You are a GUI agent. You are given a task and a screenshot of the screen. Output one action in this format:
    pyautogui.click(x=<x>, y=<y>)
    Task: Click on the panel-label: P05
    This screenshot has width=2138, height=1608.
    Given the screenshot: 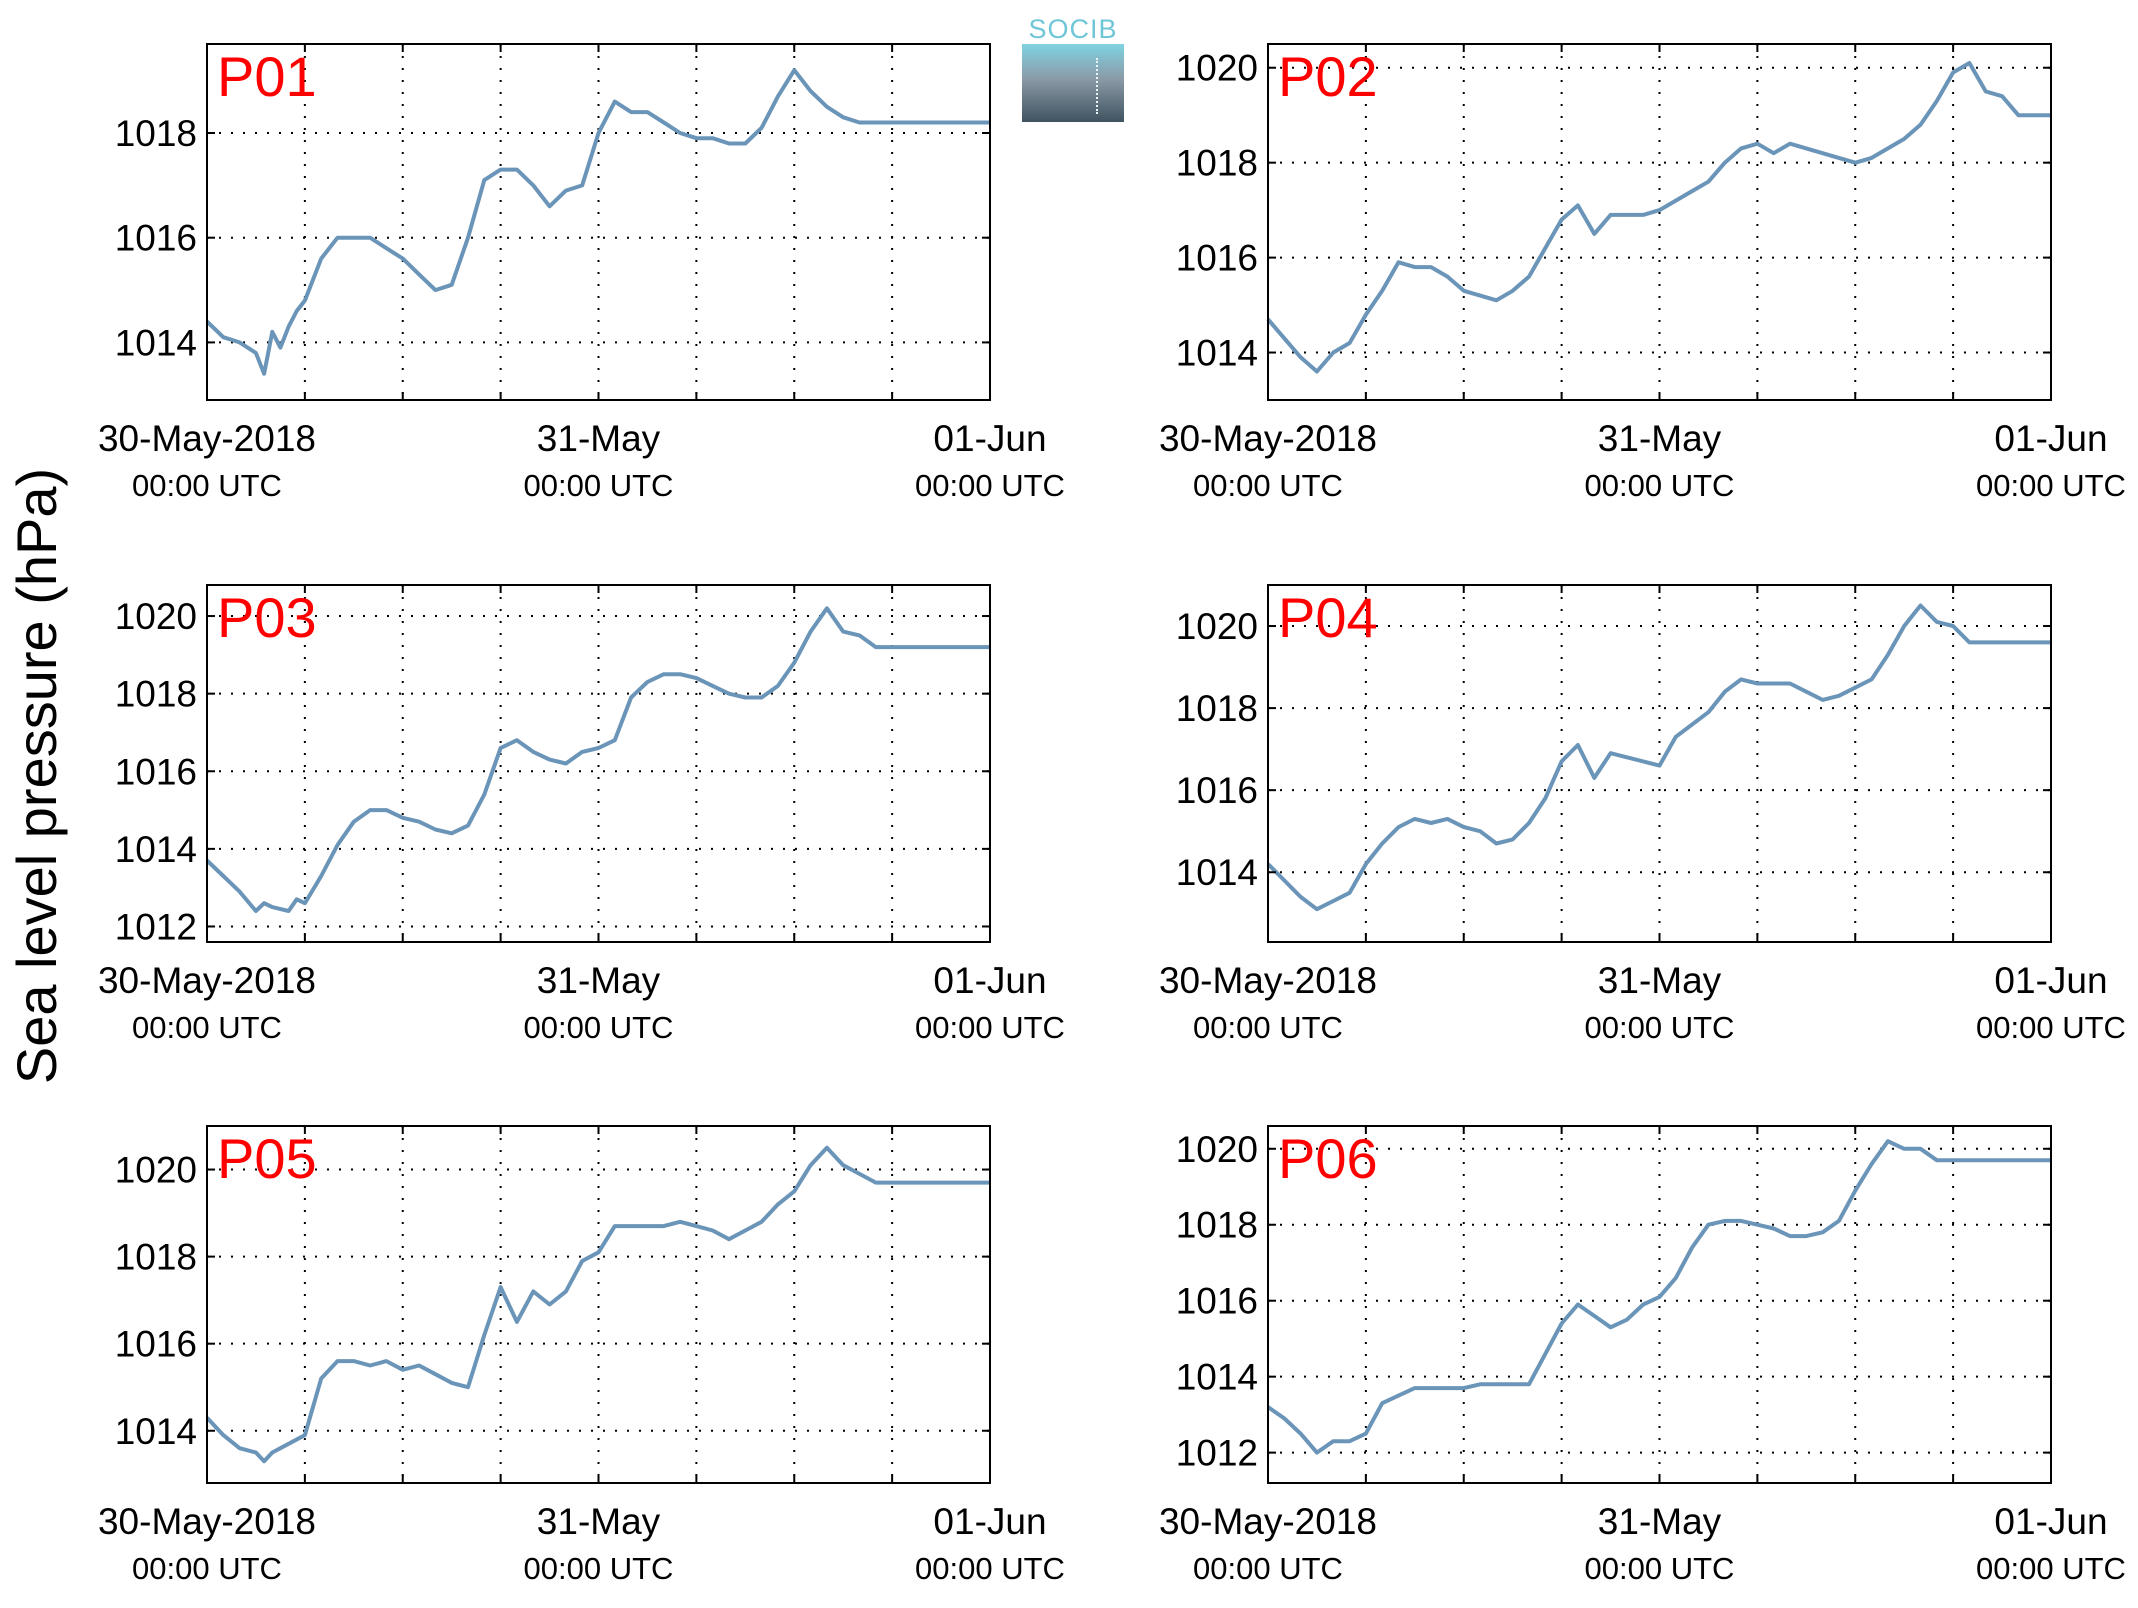 What is the action you would take?
    pyautogui.click(x=267, y=1158)
    